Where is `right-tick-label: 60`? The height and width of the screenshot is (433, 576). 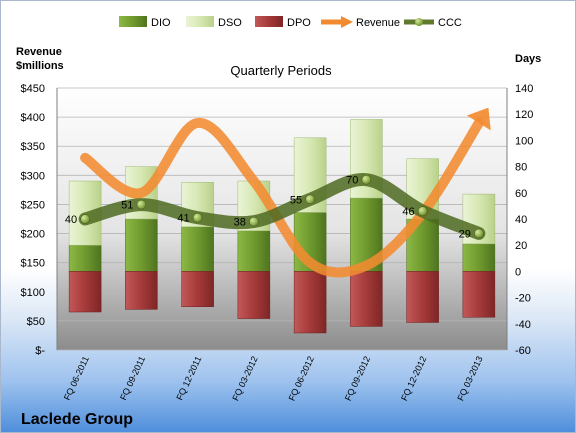 right-tick-label: 60 is located at coordinates (521, 194).